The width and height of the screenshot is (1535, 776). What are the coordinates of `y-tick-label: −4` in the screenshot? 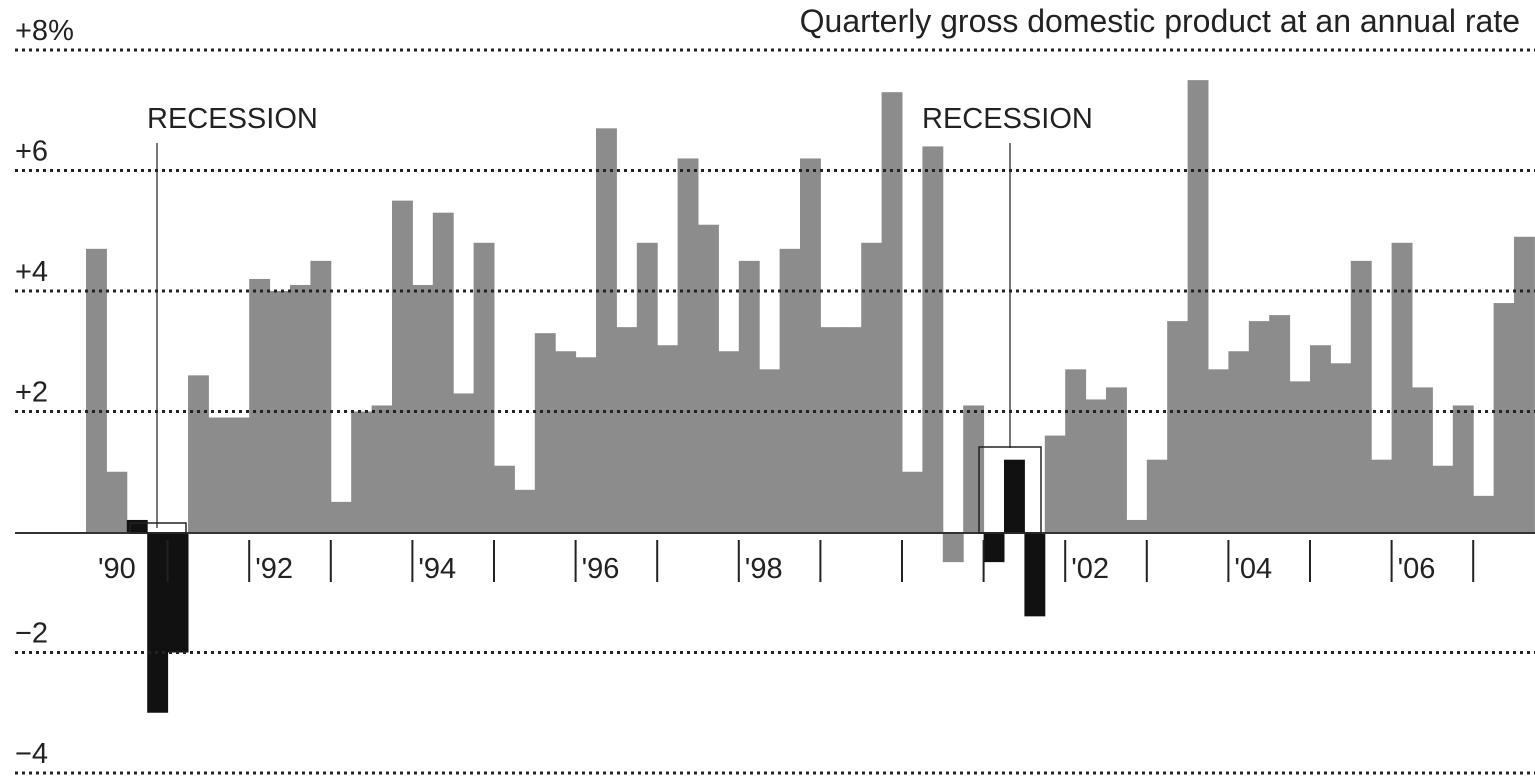 It's located at (31, 754).